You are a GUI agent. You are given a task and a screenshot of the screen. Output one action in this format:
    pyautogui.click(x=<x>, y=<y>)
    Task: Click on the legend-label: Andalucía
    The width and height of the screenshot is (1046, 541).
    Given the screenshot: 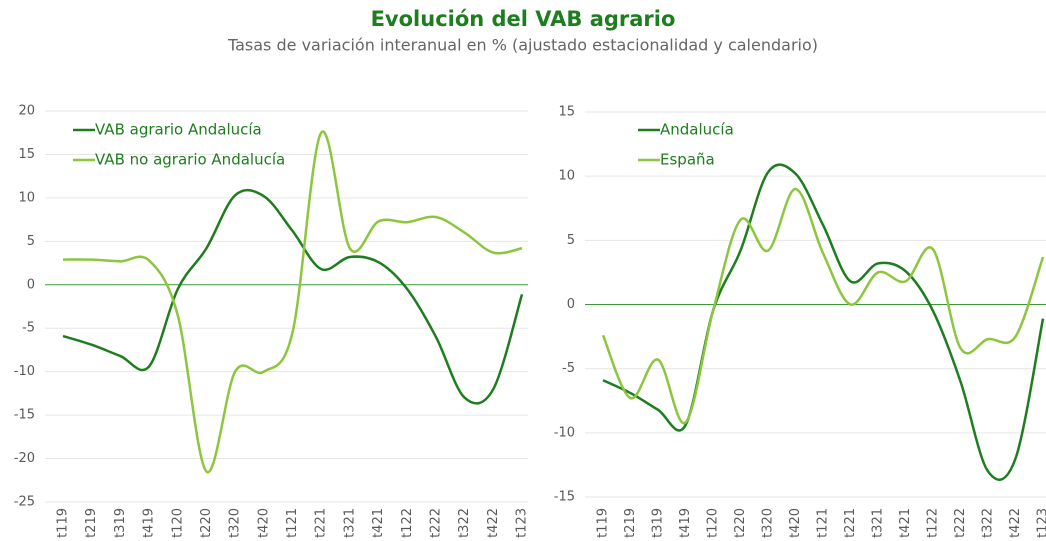 What is the action you would take?
    pyautogui.click(x=697, y=130)
    